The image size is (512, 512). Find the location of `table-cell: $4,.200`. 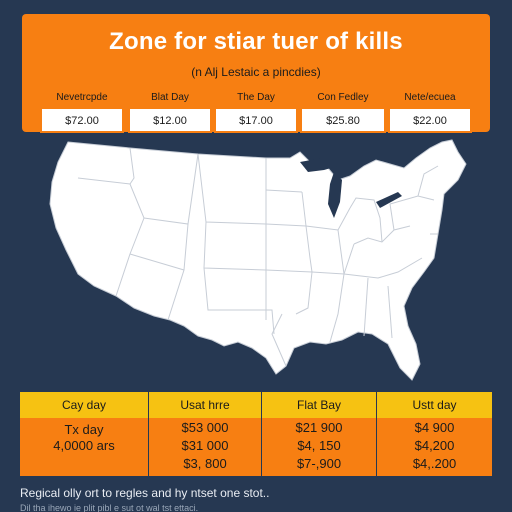

table-cell: $4,.200 is located at coordinates (434, 463).